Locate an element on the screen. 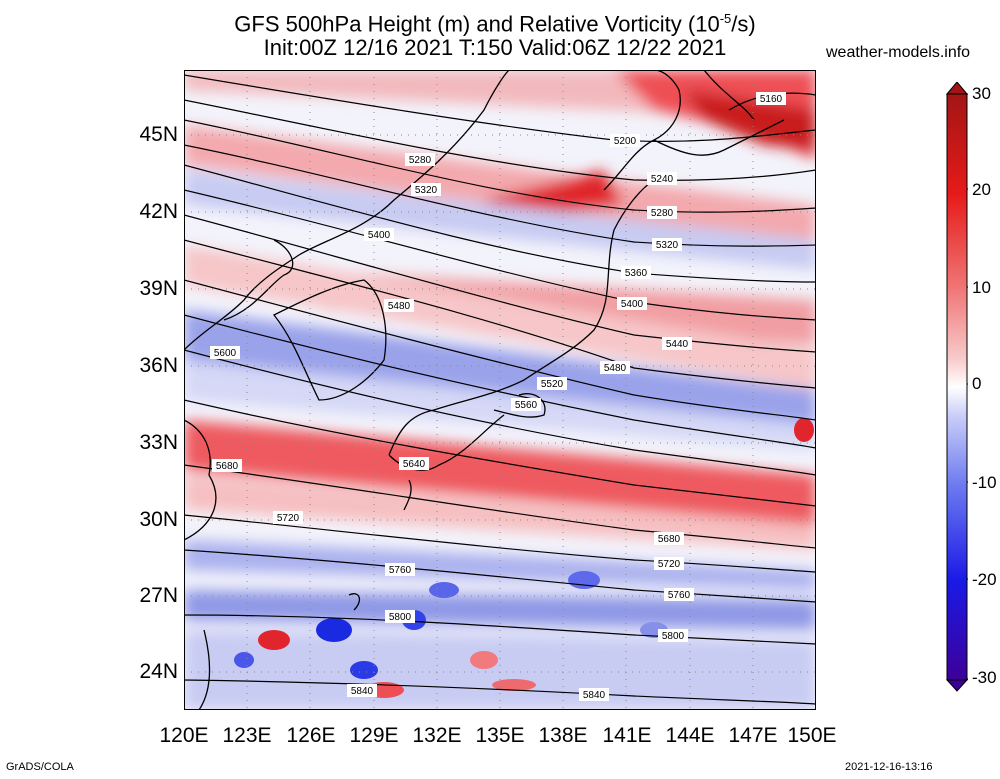 The height and width of the screenshot is (779, 1000). colorbar-label: -10 is located at coordinates (984, 482).